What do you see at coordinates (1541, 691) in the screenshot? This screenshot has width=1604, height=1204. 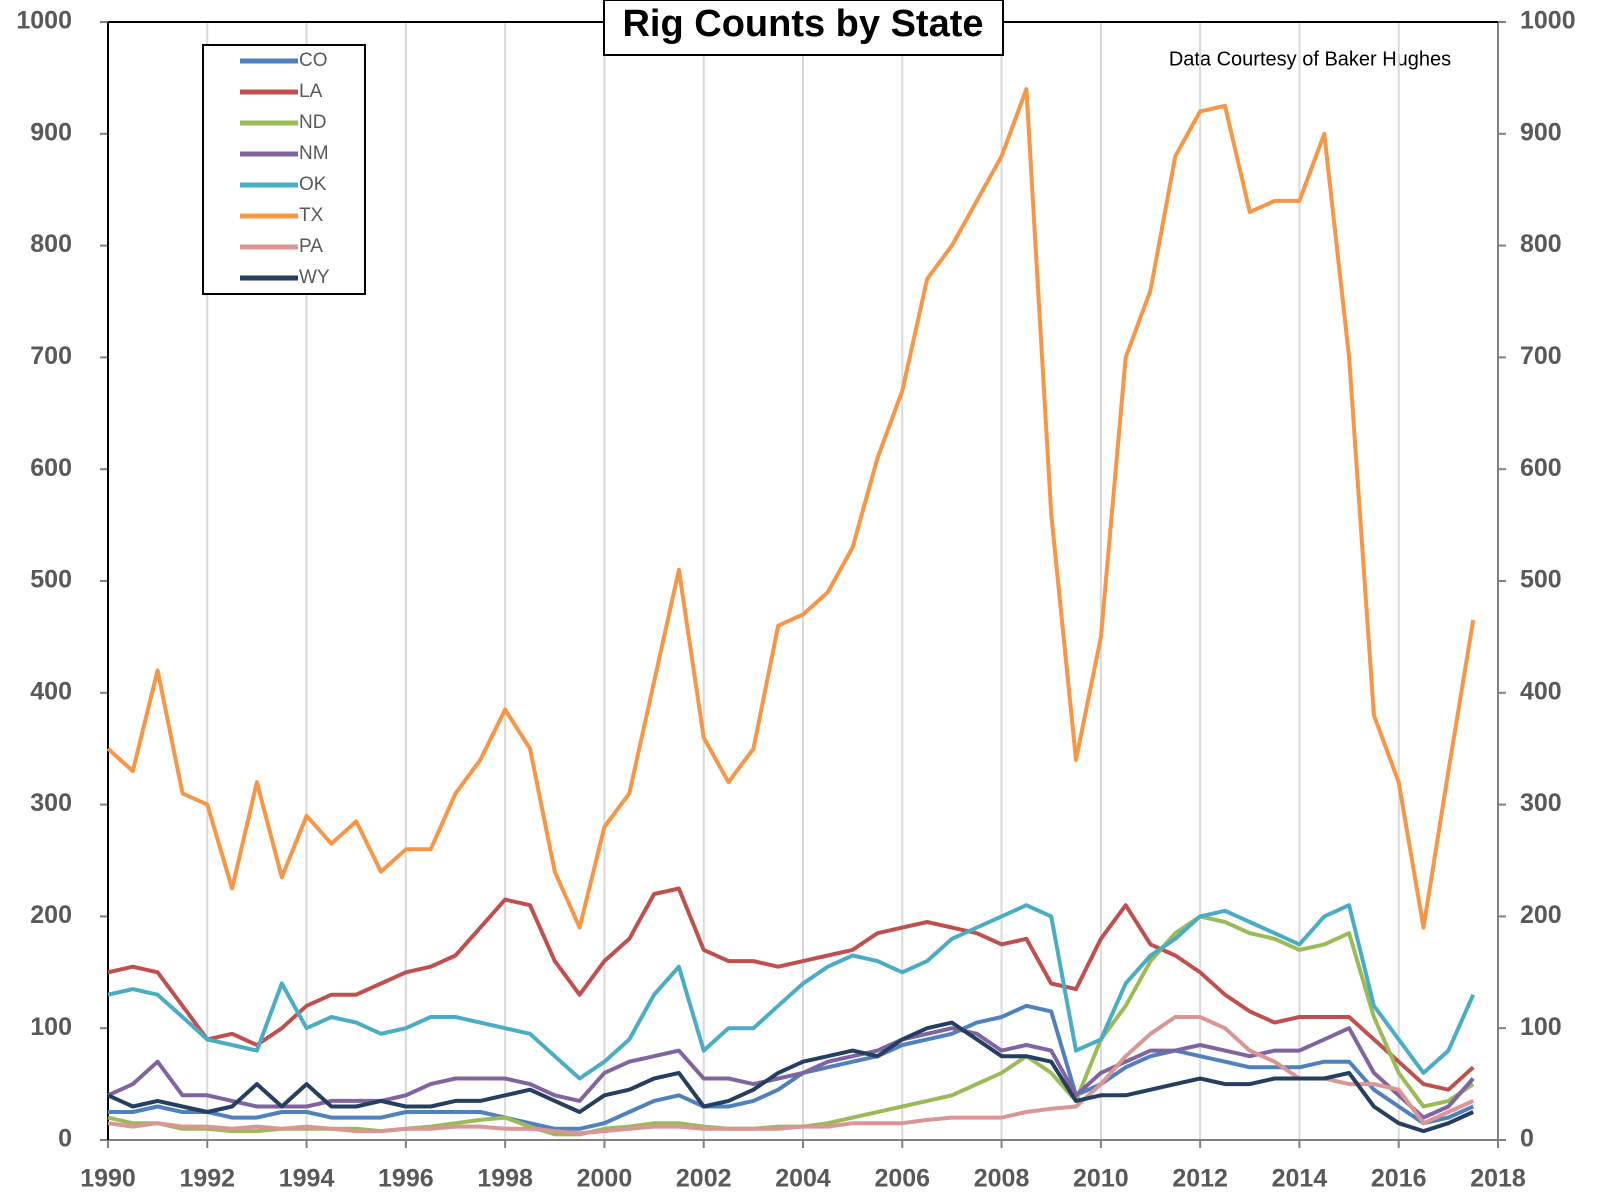 I see `y2-tick-label: 400` at bounding box center [1541, 691].